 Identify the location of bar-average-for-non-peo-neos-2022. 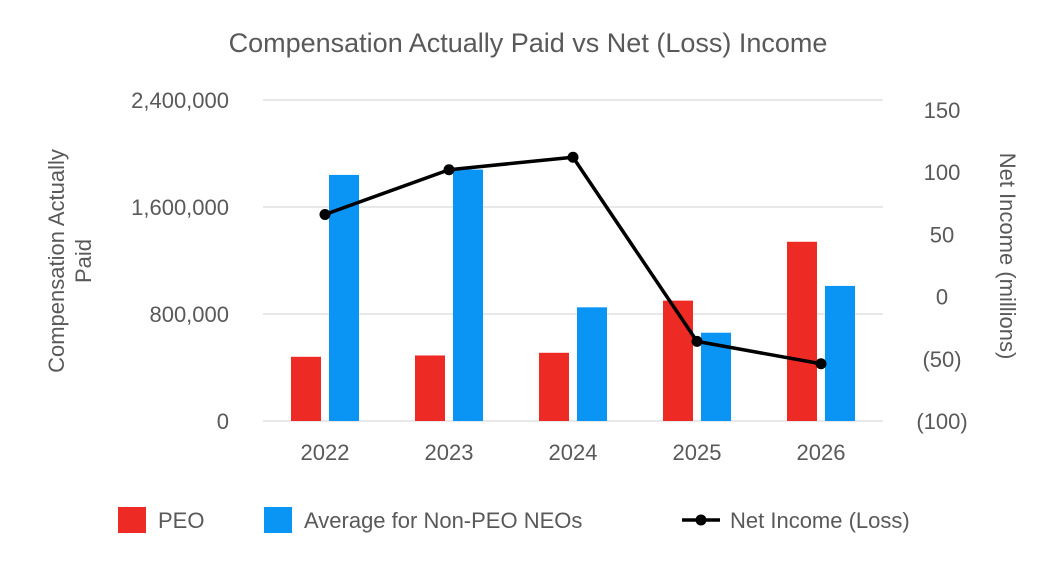
(344, 297).